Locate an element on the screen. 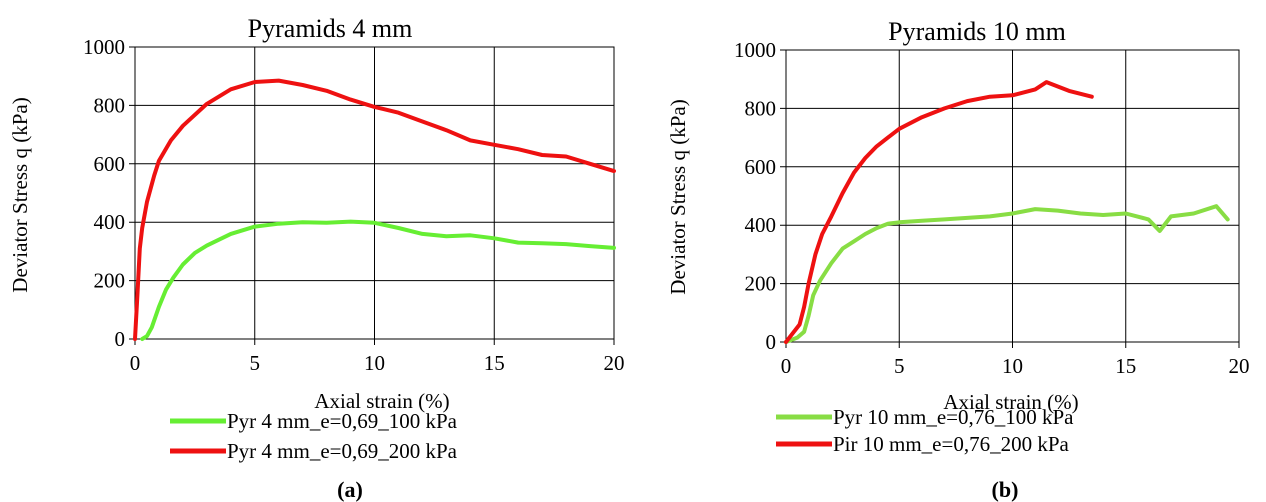  panel-caption: (b) is located at coordinates (1005, 489).